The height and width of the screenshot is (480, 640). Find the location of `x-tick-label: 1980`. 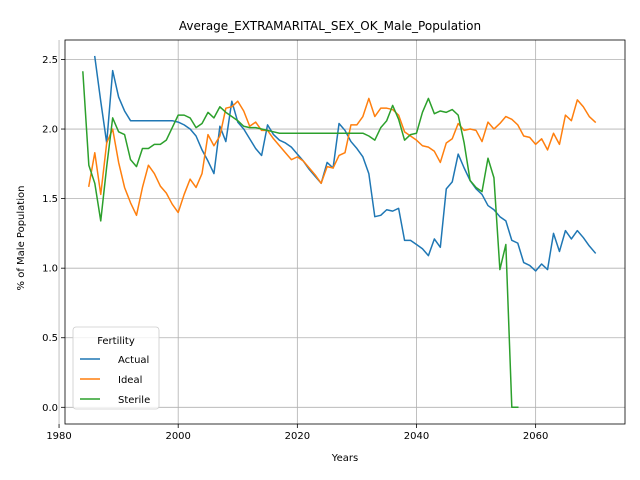

x-tick-label: 1980 is located at coordinates (58, 436).